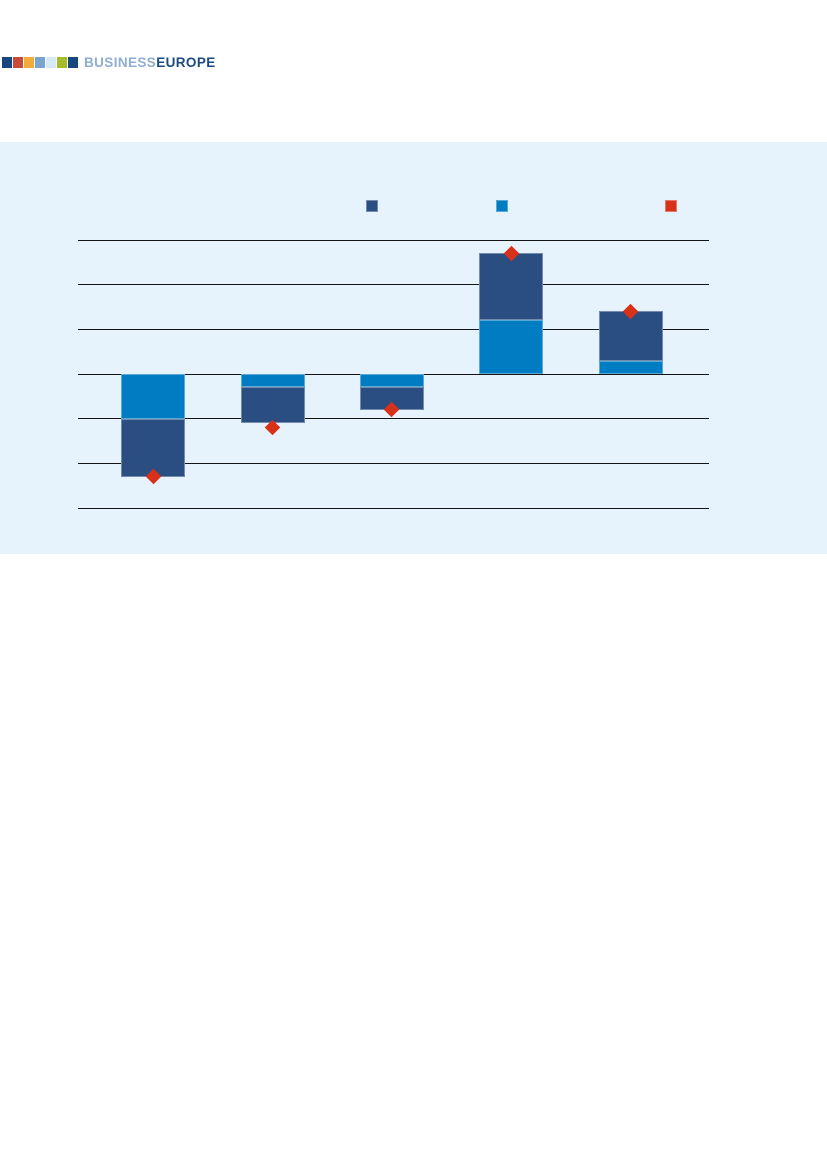 The height and width of the screenshot is (1169, 827). What do you see at coordinates (391, 381) in the screenshot?
I see `bar-3-light-blue-segment` at bounding box center [391, 381].